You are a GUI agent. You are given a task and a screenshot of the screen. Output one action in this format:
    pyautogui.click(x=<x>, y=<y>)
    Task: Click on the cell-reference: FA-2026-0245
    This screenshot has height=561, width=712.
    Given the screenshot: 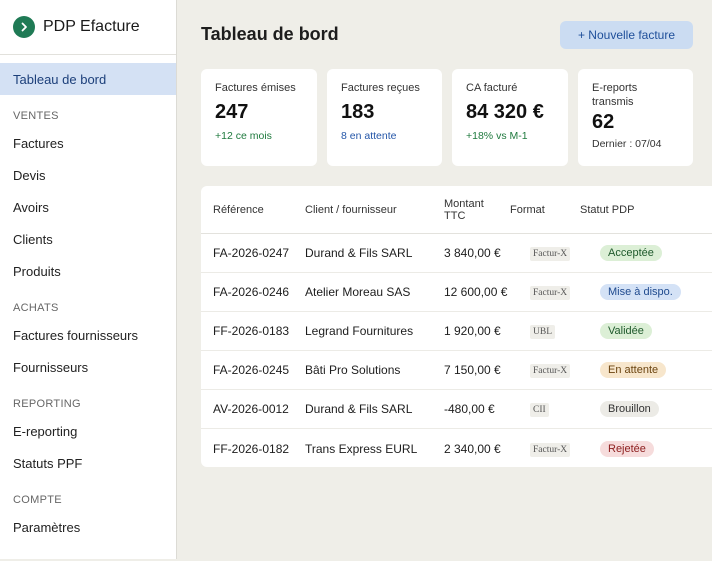 What is the action you would take?
    pyautogui.click(x=251, y=370)
    